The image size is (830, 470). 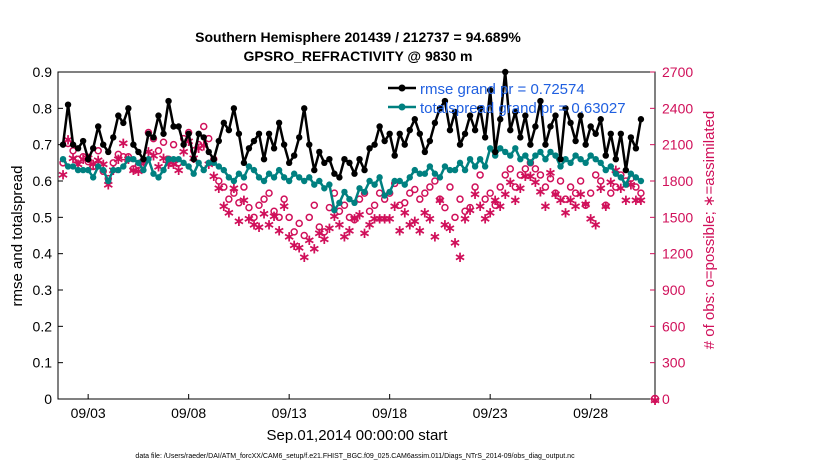 What do you see at coordinates (677, 217) in the screenshot?
I see `y-right-tick-label: 1500` at bounding box center [677, 217].